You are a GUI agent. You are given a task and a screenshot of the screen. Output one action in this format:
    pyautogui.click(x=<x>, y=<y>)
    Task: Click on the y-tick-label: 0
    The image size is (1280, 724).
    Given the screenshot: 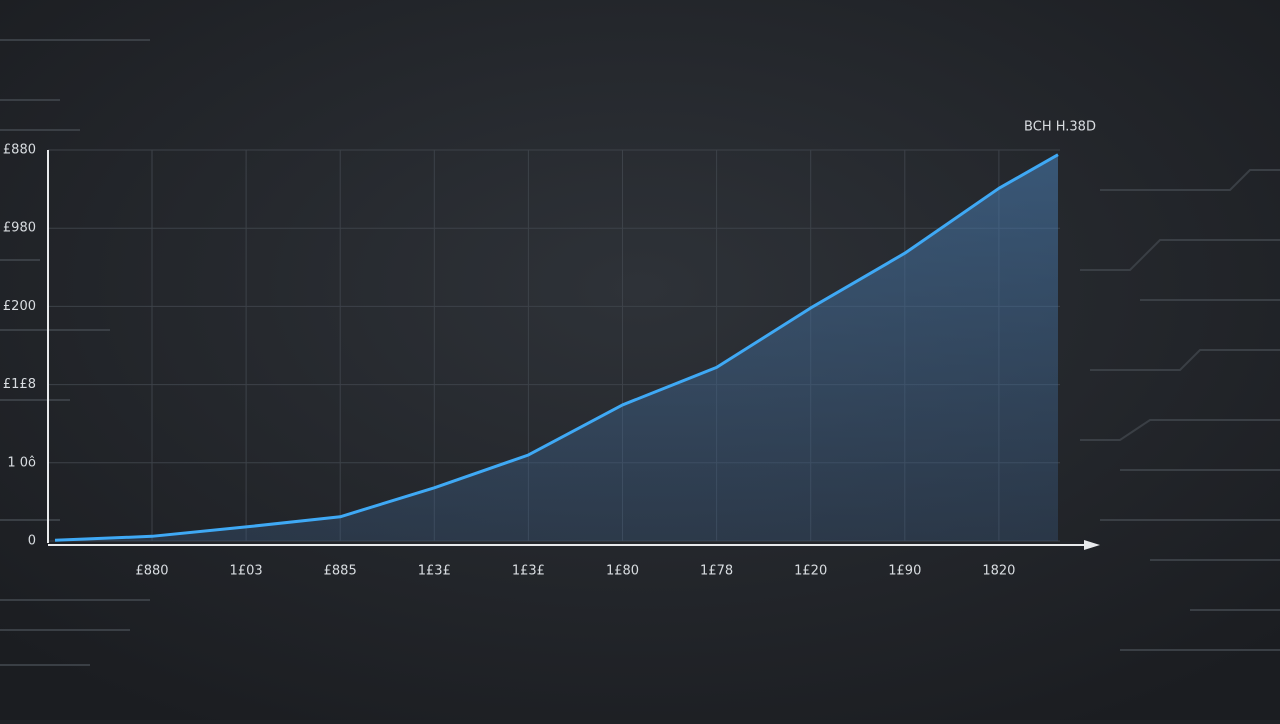 What is the action you would take?
    pyautogui.click(x=32, y=541)
    